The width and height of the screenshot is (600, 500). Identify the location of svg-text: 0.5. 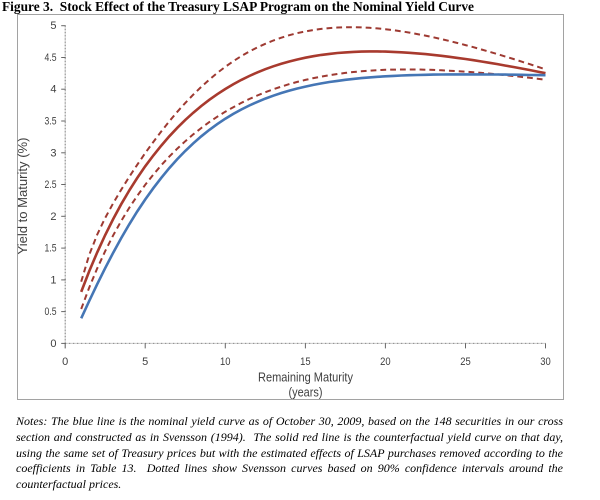
(51, 312).